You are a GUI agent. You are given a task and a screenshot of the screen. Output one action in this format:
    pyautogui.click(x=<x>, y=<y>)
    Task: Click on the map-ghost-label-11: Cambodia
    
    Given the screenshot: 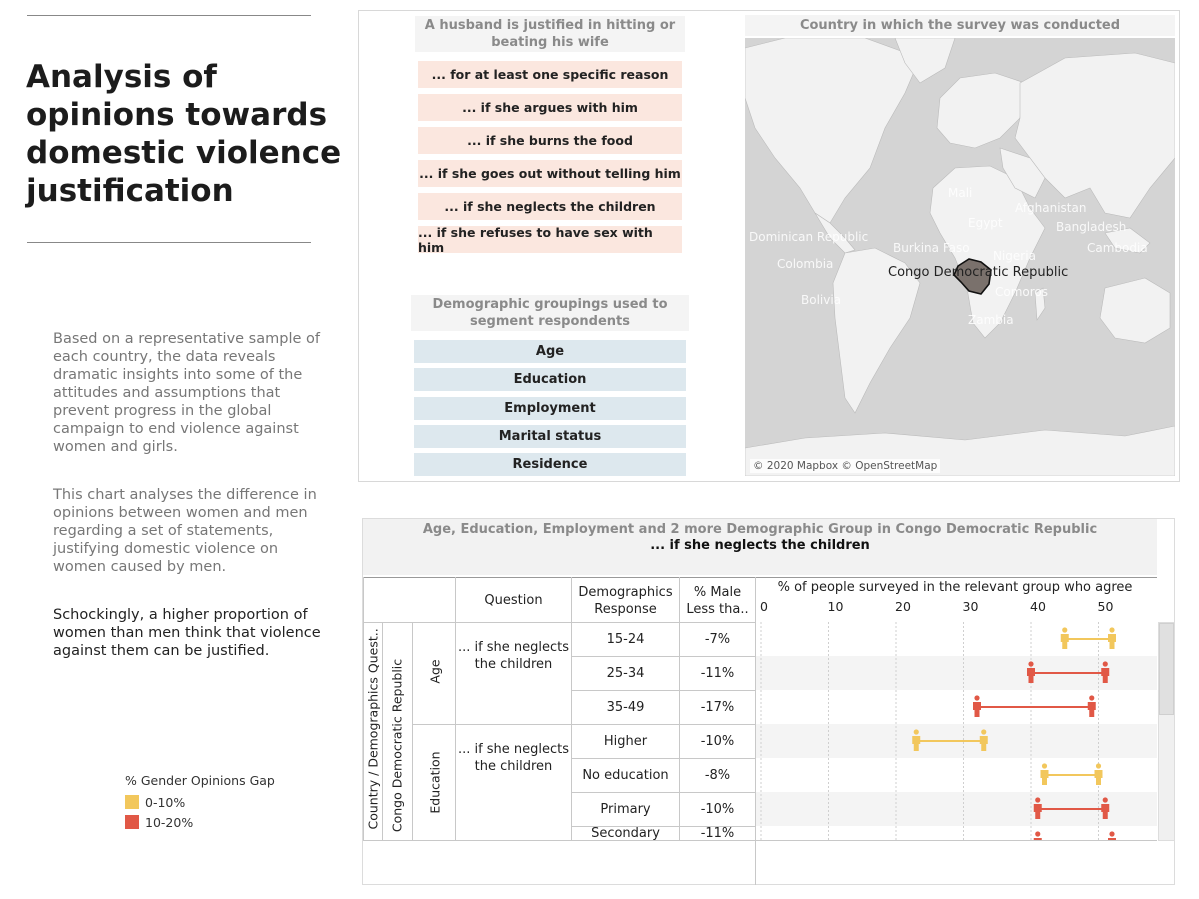 What is the action you would take?
    pyautogui.click(x=1117, y=248)
    